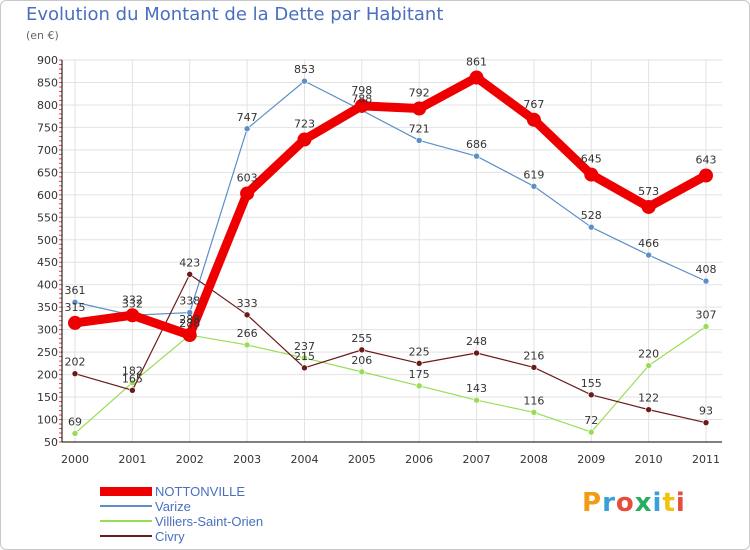 The width and height of the screenshot is (750, 550). I want to click on data-label-varize: 747, so click(247, 117).